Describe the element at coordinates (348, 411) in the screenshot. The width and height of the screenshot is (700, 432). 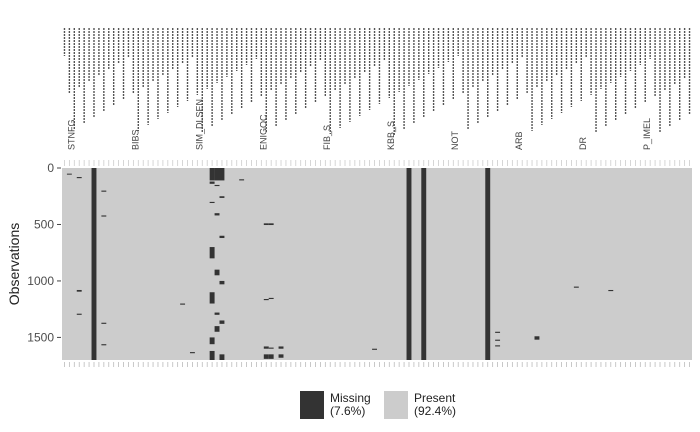
I see `legend-missing-pct: (7.6%)` at that location.